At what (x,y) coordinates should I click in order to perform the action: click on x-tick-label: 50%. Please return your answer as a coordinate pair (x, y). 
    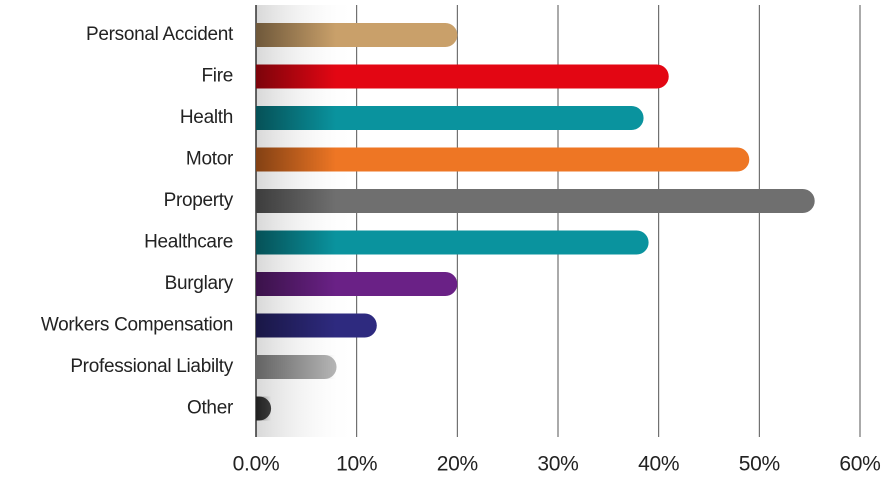
    Looking at the image, I should click on (759, 464).